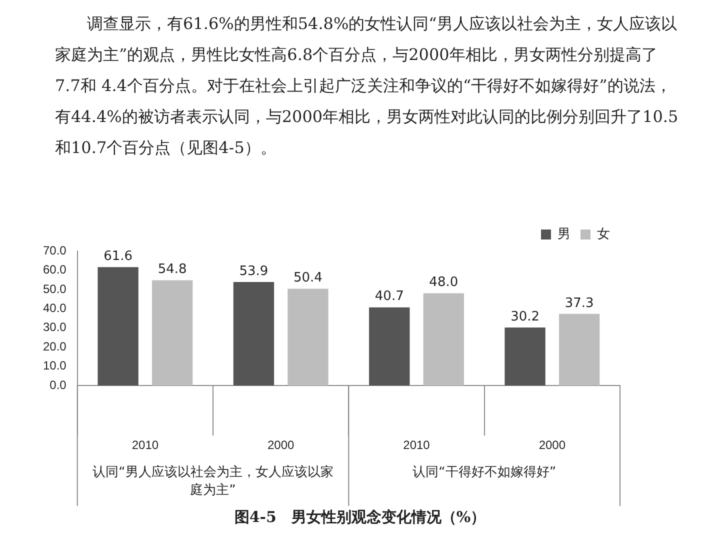 Image resolution: width=720 pixels, height=544 pixels. What do you see at coordinates (253, 271) in the screenshot?
I see `data-label: 53.9` at bounding box center [253, 271].